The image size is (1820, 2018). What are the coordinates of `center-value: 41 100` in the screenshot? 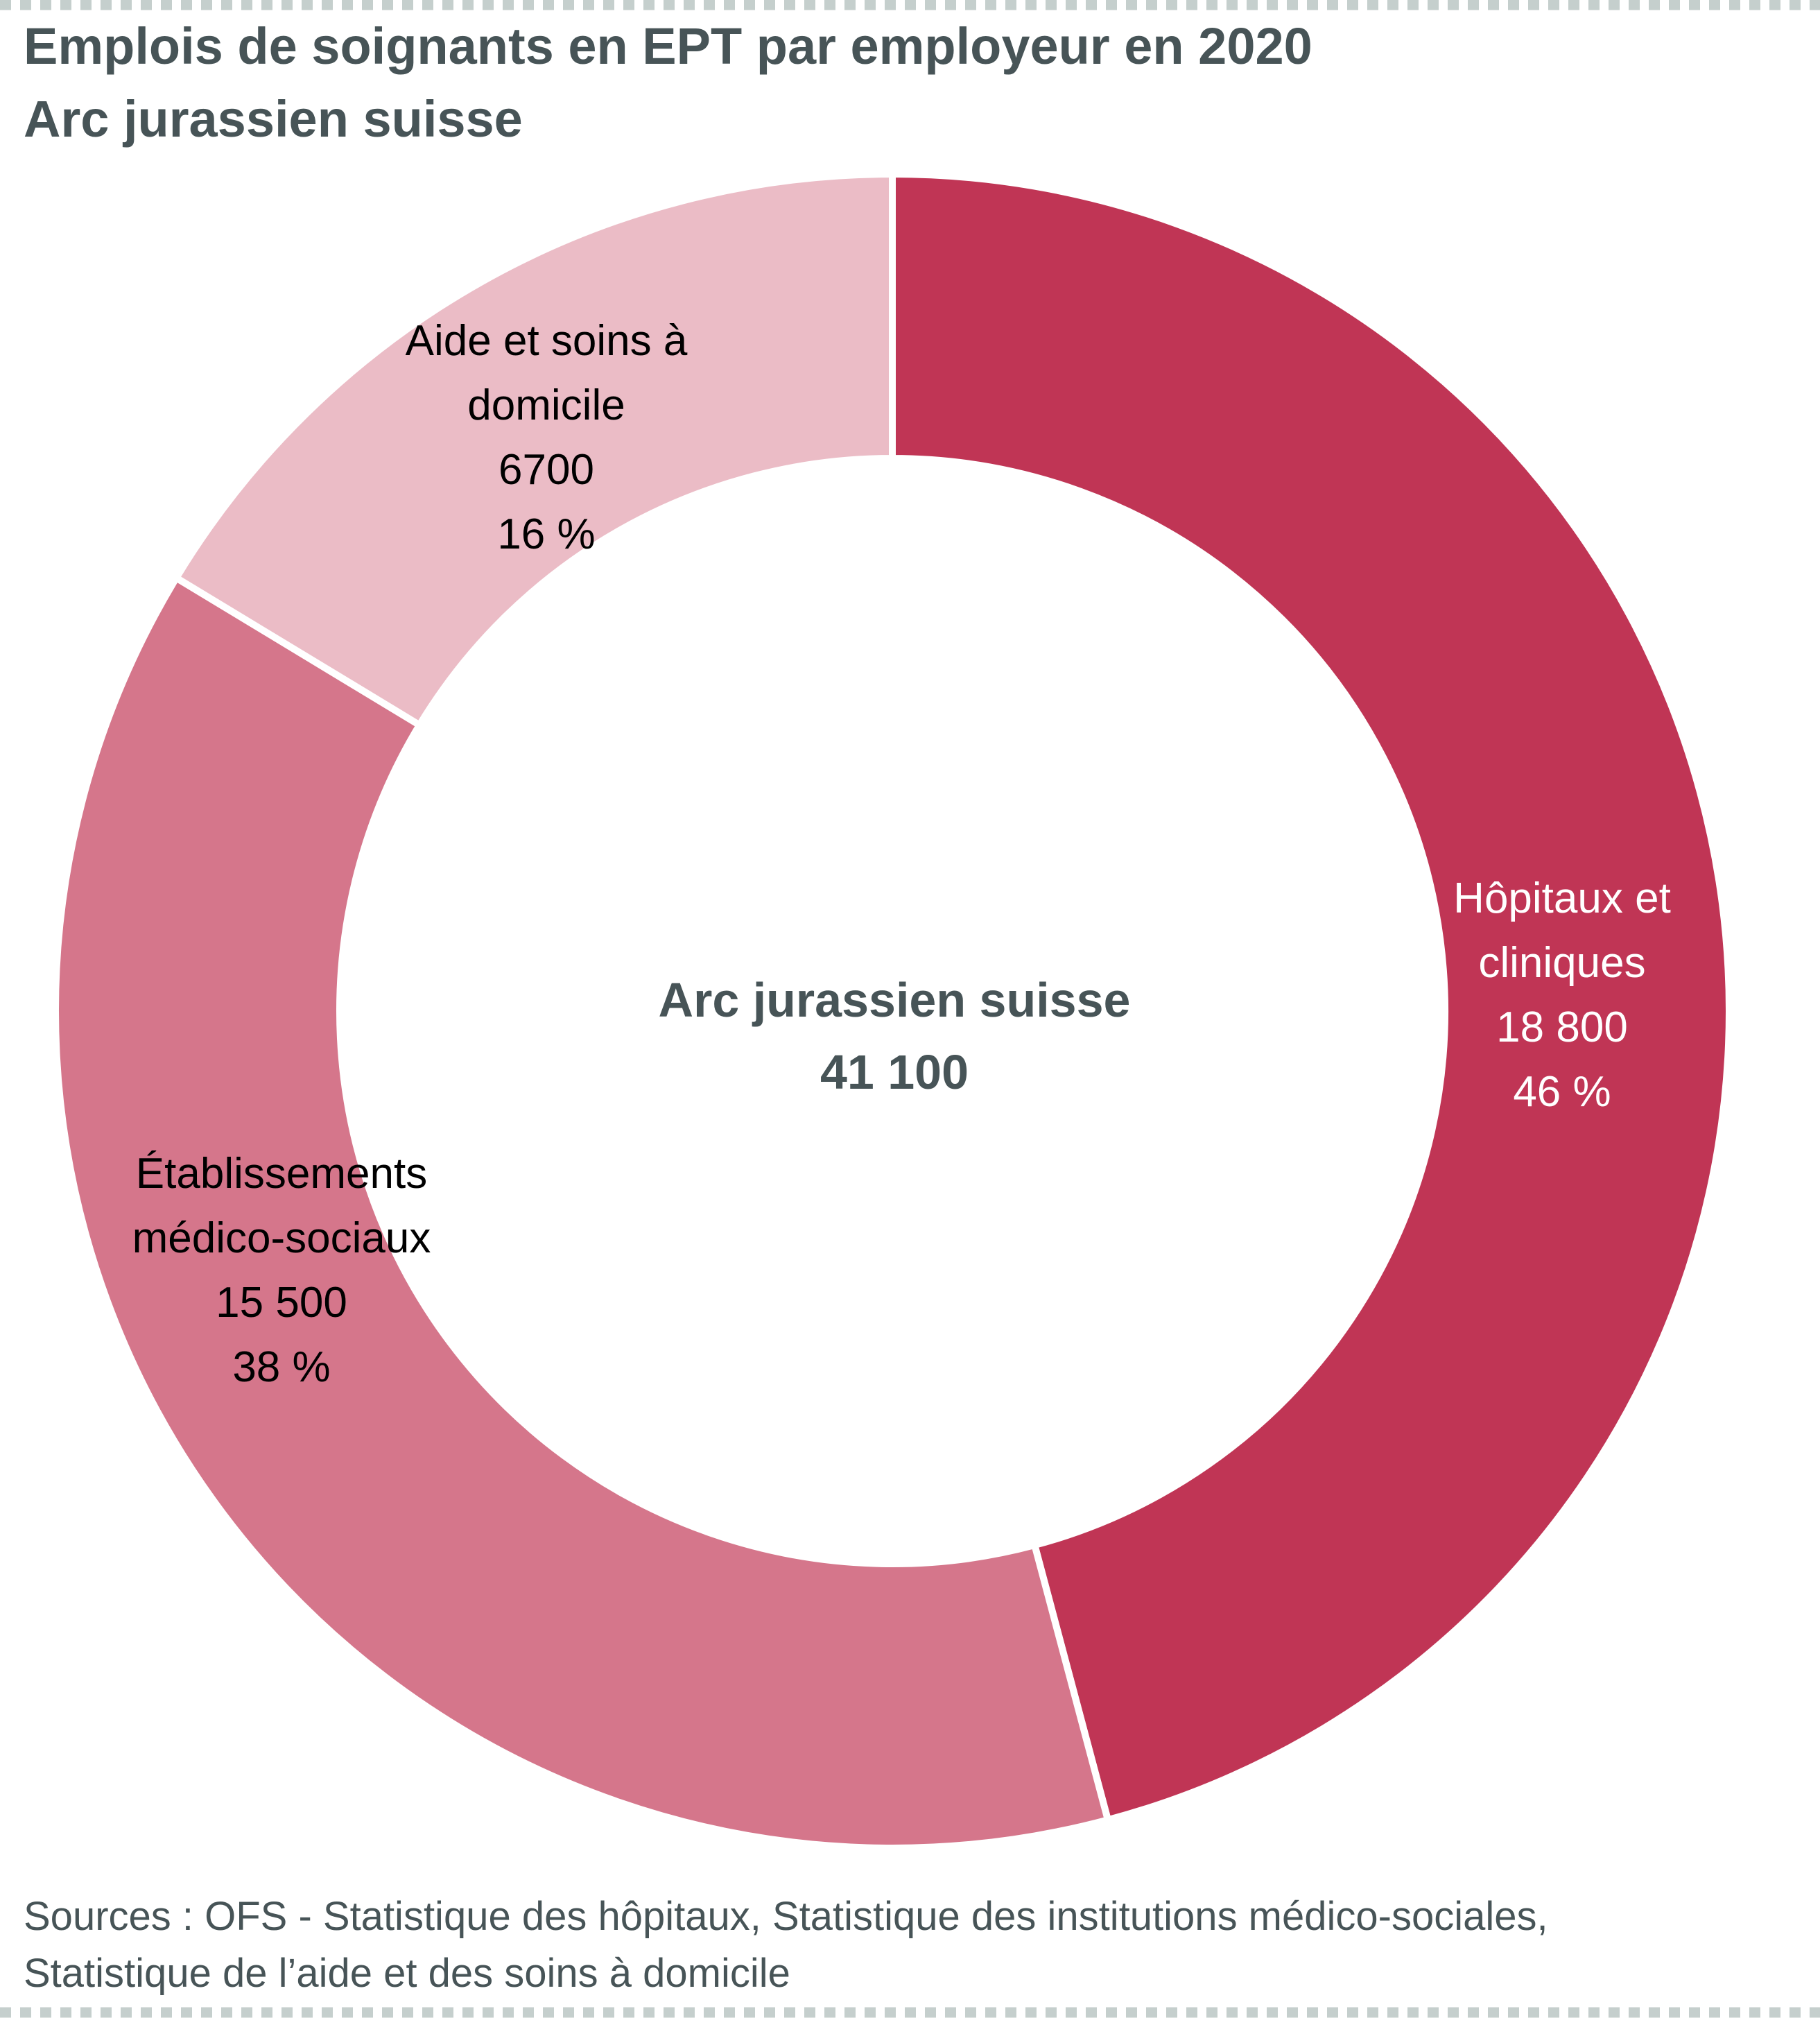 It's located at (894, 1072).